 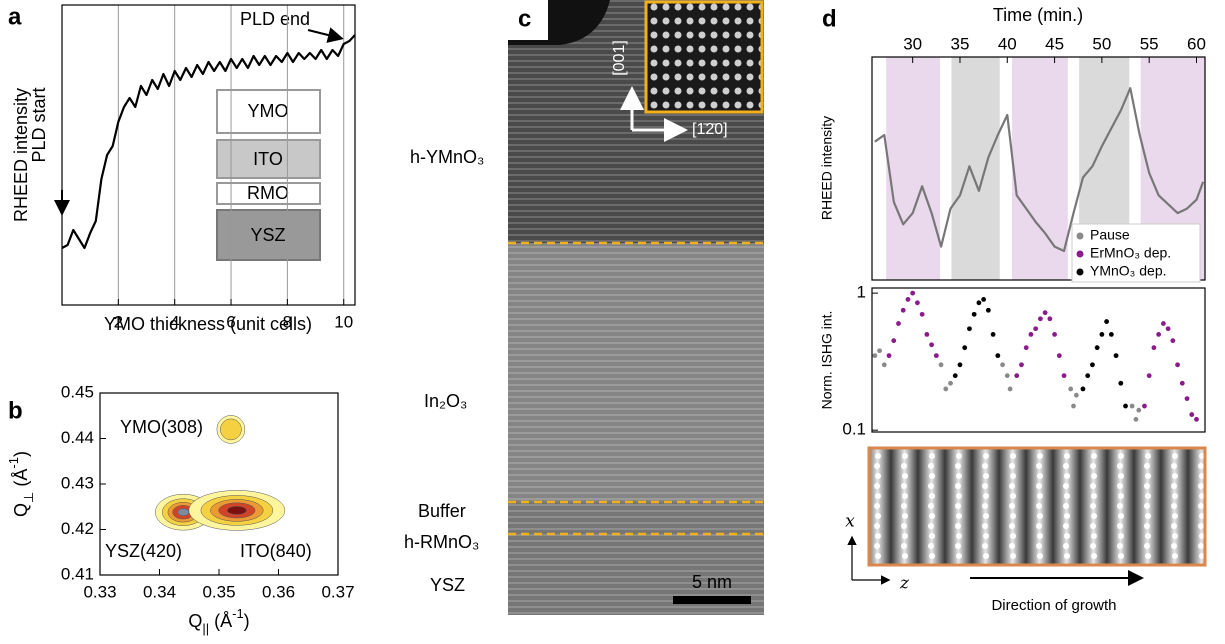 I want to click on layer-label: RMO, so click(x=268, y=193).